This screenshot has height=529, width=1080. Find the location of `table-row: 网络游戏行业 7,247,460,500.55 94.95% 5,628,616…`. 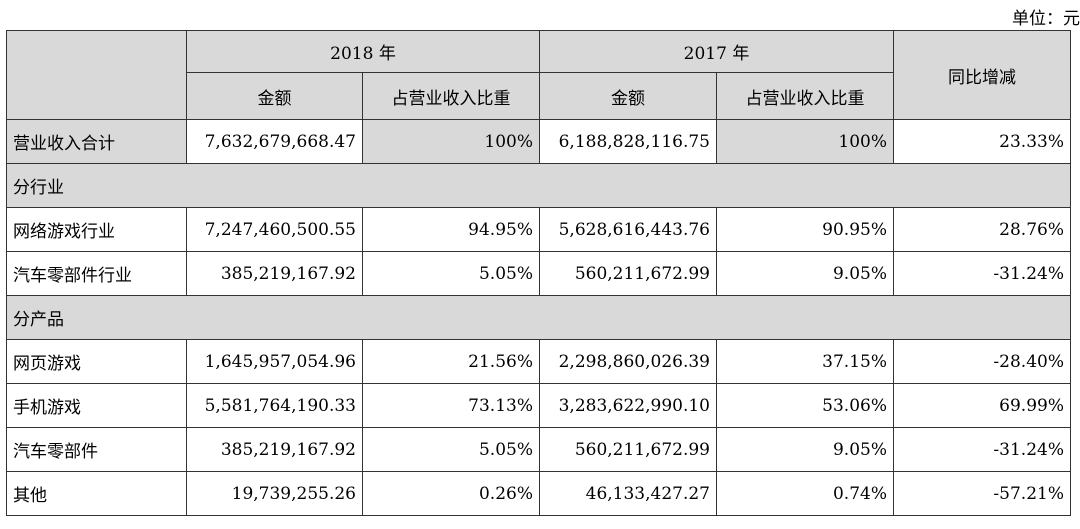

table-row: 网络游戏行业 7,247,460,500.55 94.95% 5,628,616… is located at coordinates (538, 229).